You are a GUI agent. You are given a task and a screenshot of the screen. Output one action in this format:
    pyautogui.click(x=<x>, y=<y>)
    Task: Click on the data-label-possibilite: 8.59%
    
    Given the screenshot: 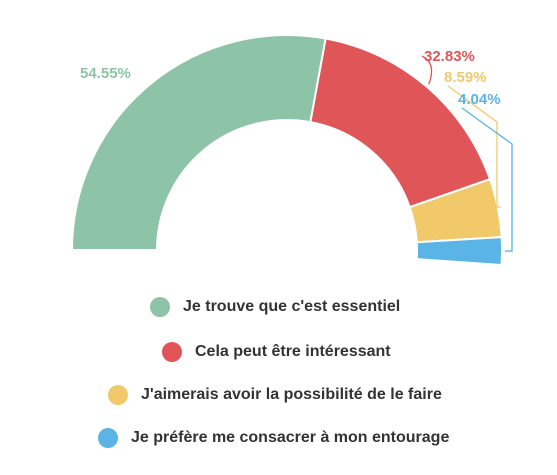 What is the action you would take?
    pyautogui.click(x=465, y=77)
    